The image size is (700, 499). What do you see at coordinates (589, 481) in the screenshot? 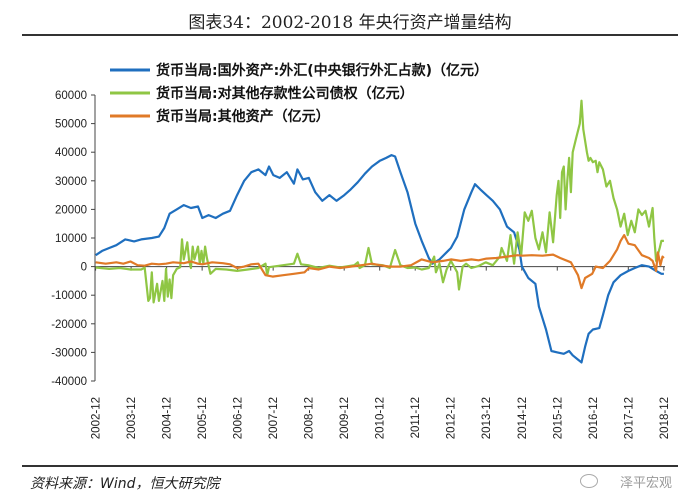
I see `wechat-icon` at bounding box center [589, 481].